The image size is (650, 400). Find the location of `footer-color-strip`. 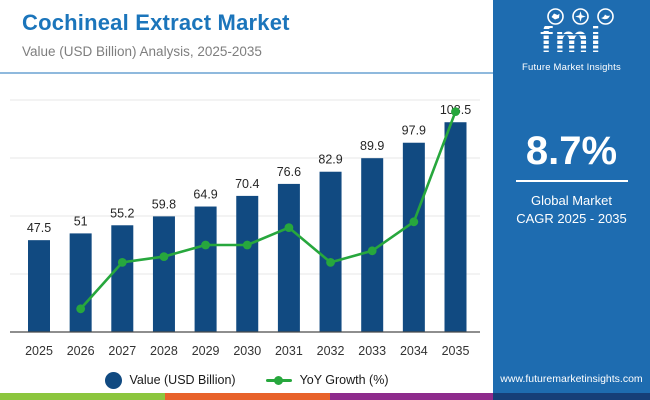

footer-color-strip is located at coordinates (246, 396).